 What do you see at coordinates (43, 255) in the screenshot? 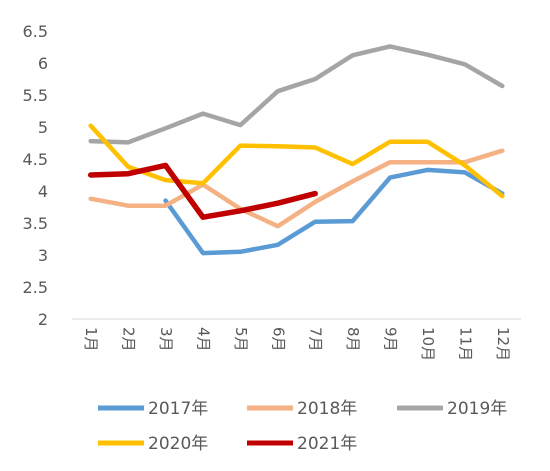
I see `y-tick-label: 3` at bounding box center [43, 255].